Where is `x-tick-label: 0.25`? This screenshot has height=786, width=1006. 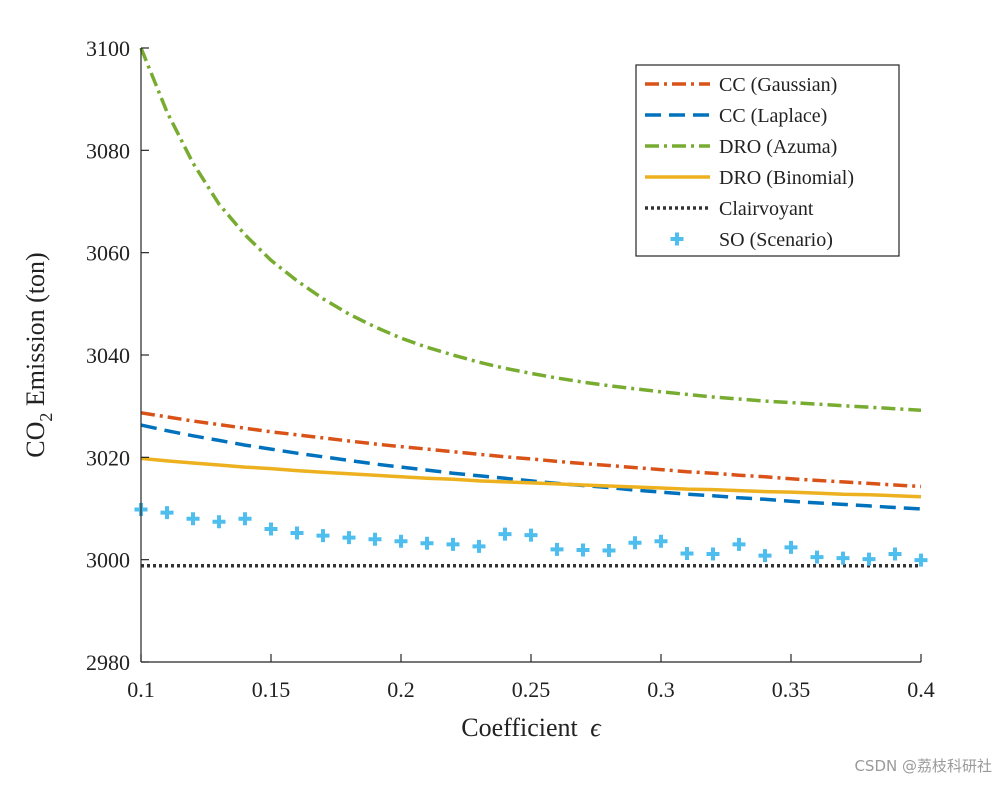 x-tick-label: 0.25 is located at coordinates (531, 689).